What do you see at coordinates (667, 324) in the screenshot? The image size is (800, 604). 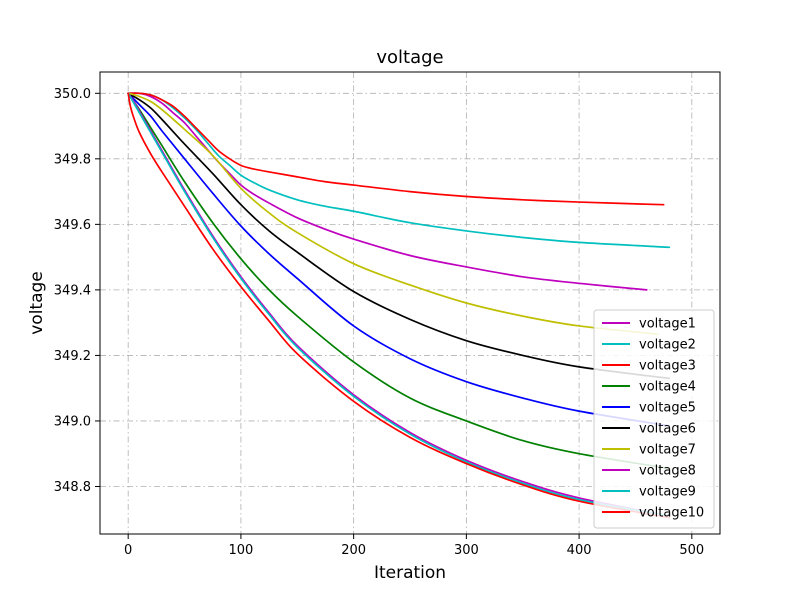 I see `legend-label: voltage1` at bounding box center [667, 324].